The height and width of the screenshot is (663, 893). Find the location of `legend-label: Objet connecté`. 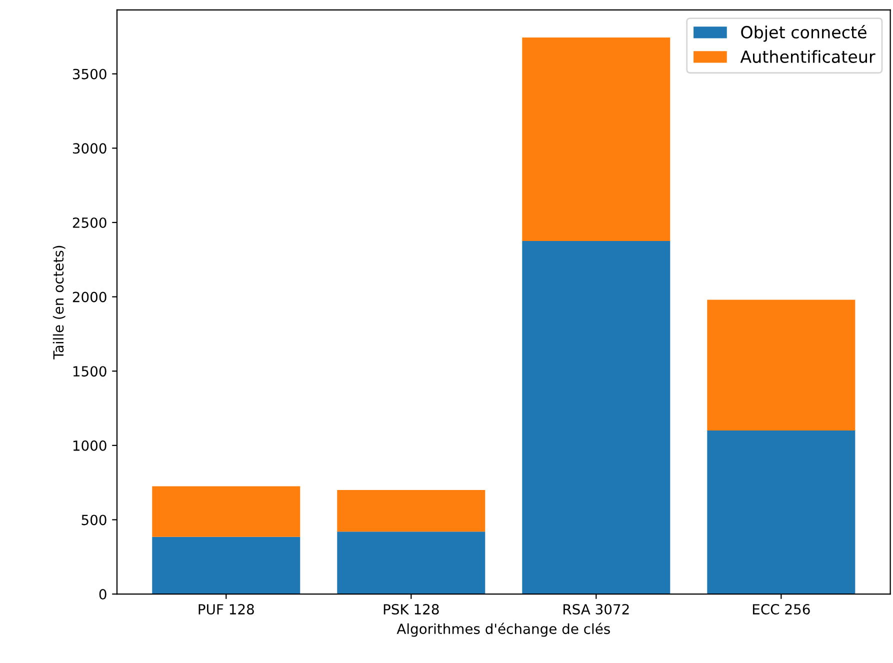

legend-label: Objet connecté is located at coordinates (803, 33).